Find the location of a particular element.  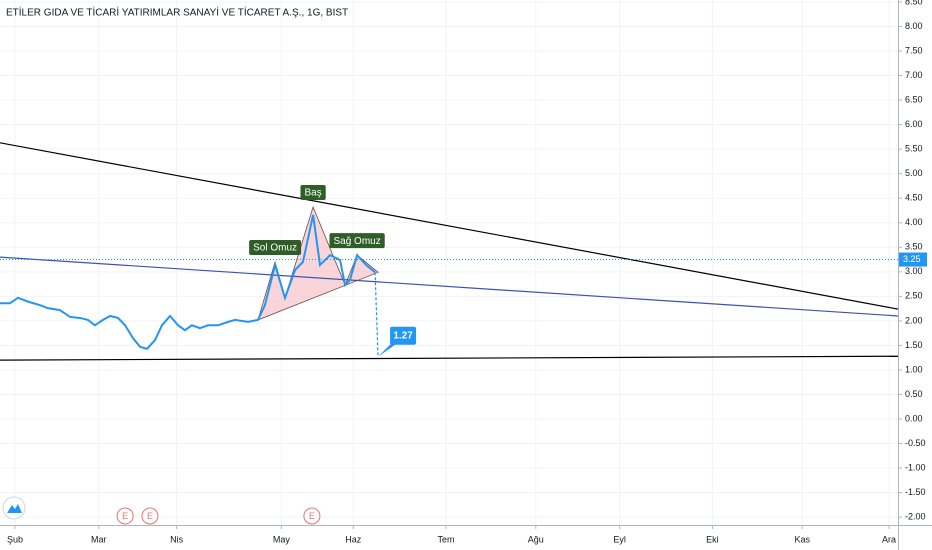

y-tick-label: 4.50 is located at coordinates (914, 198).